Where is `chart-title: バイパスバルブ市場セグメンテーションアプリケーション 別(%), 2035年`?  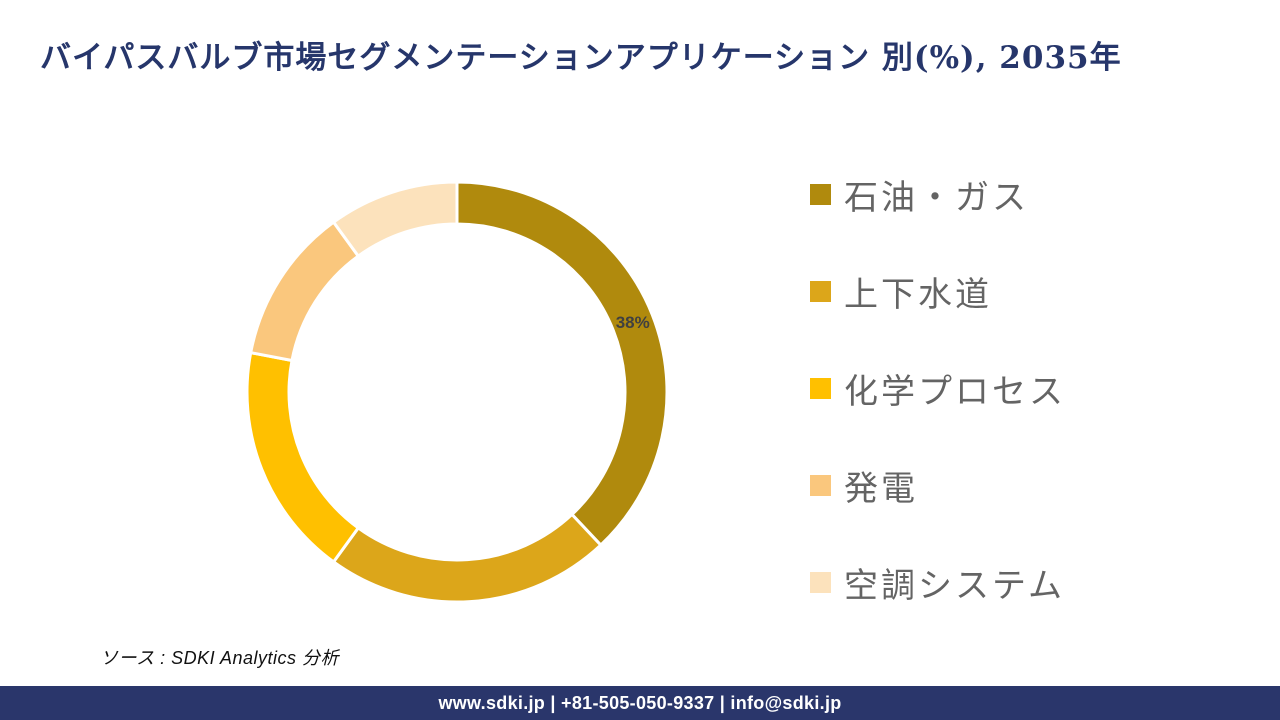 chart-title: バイパスバルブ市場セグメンテーションアプリケーション 別(%), 2035年 is located at coordinates (581, 58).